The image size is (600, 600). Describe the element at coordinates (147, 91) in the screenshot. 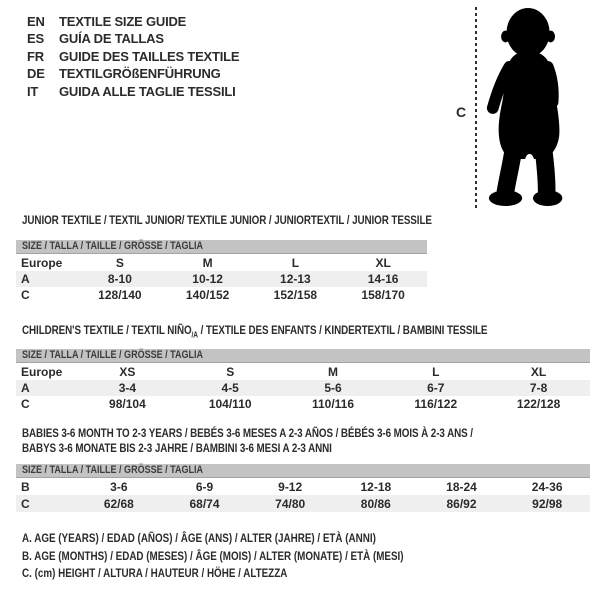

I see `guide-title: GUIDA ALLE TAGLIE TESSILI` at that location.